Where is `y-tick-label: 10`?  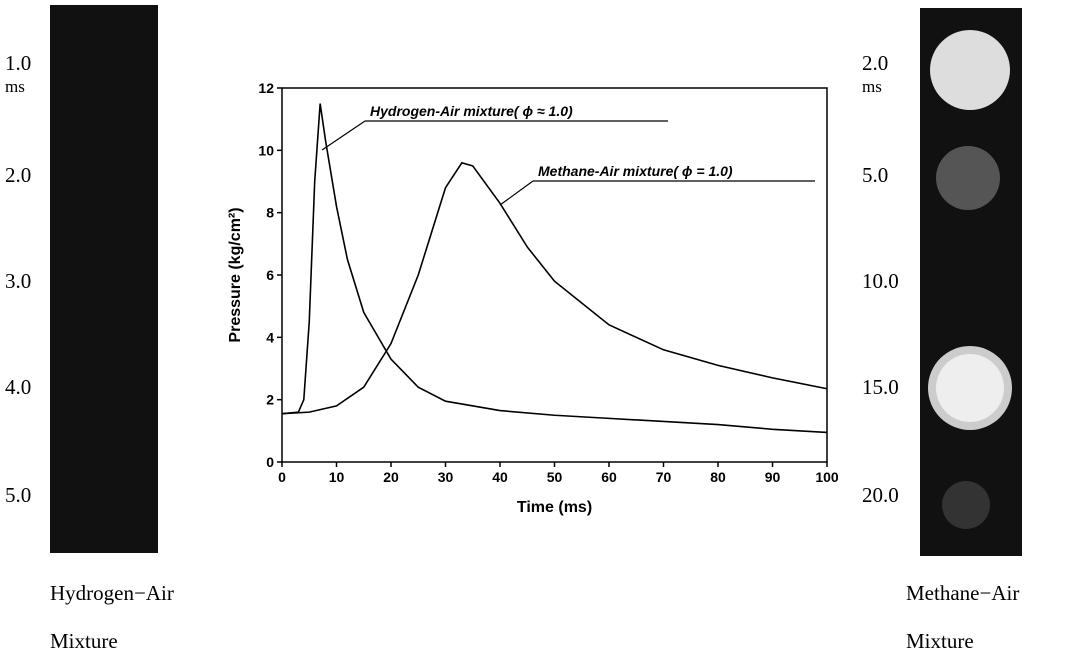
y-tick-label: 10 is located at coordinates (266, 150).